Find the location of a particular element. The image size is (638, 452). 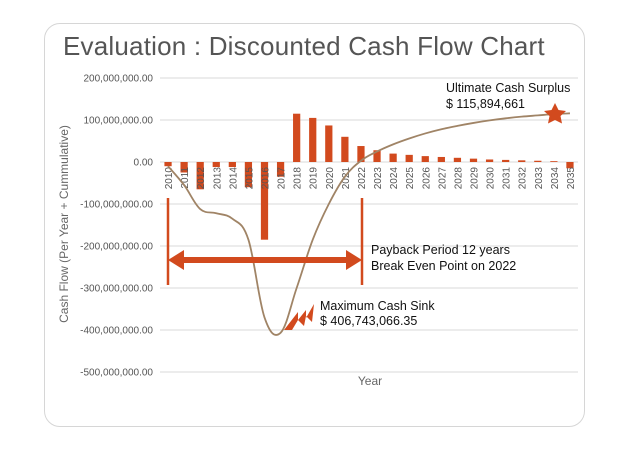

bar-2026 is located at coordinates (425, 159).